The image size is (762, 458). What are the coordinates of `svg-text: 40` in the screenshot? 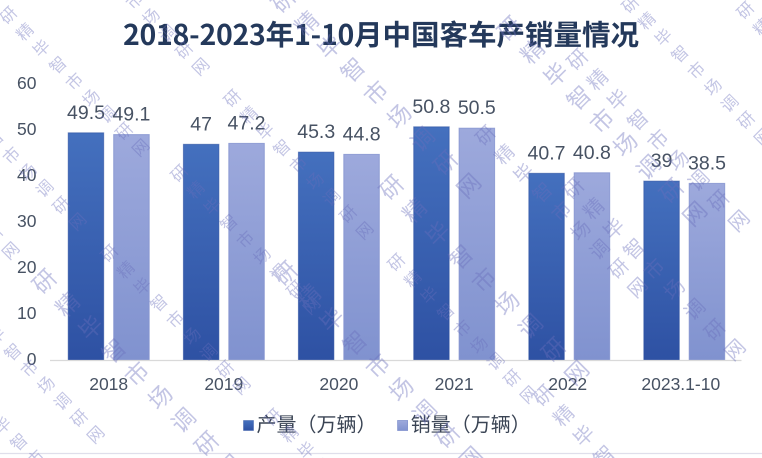 It's located at (27, 175).